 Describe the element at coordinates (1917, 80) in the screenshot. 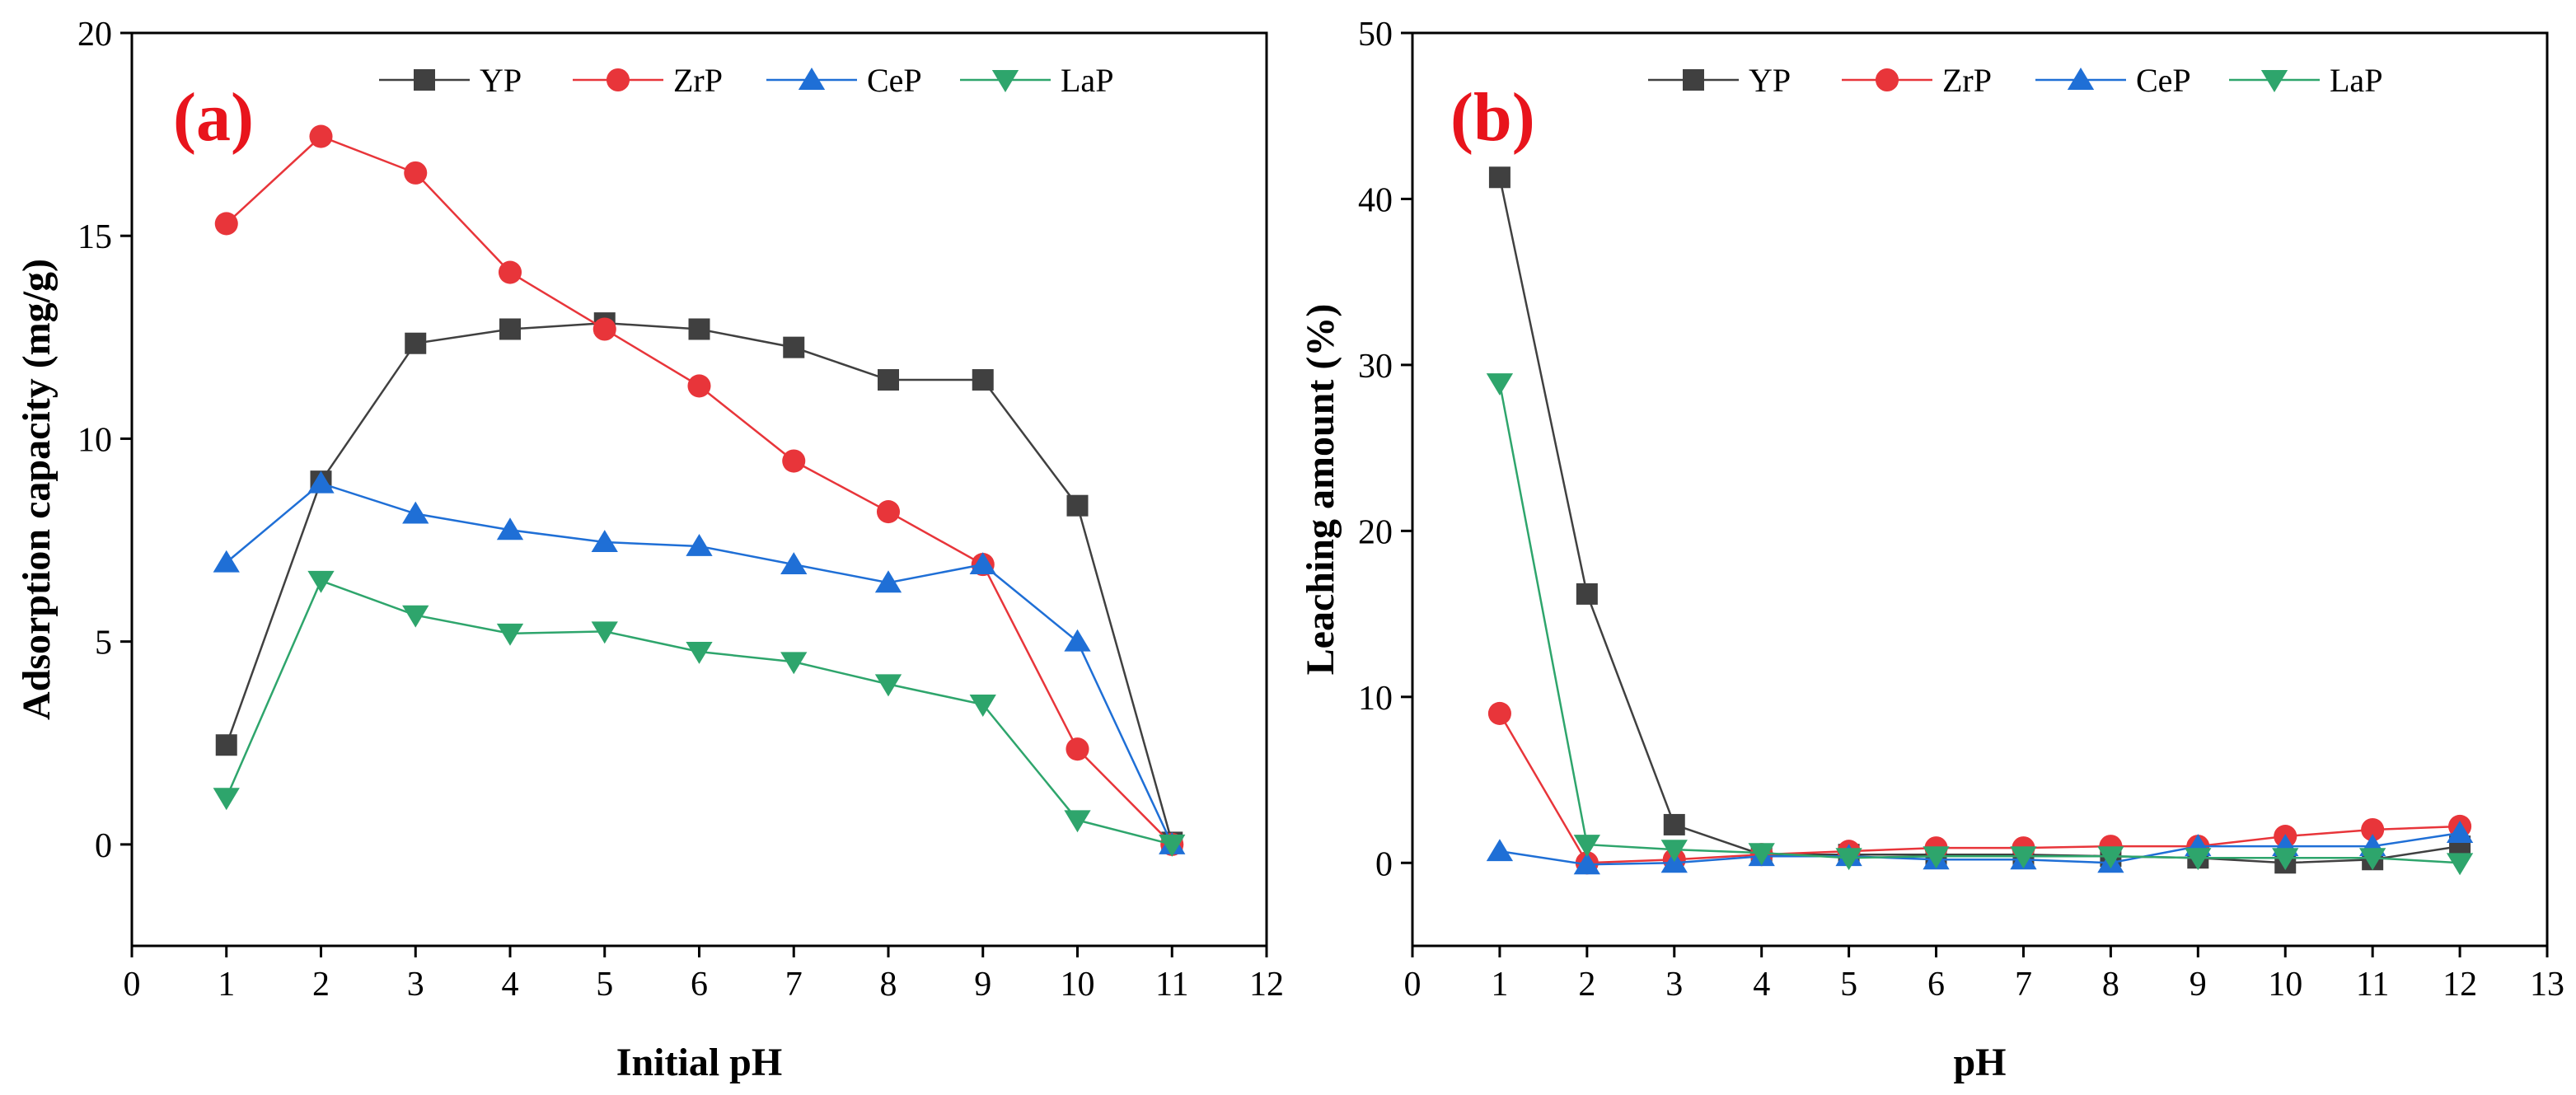

I see `legend-item-zrp: ZrP` at that location.